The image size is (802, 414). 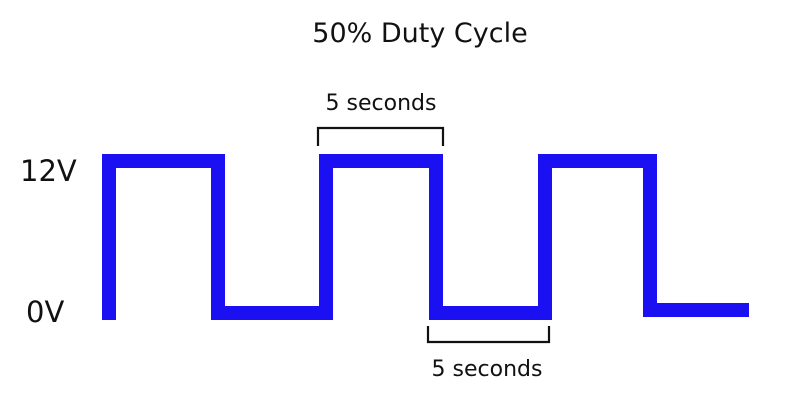 I want to click on low-duration-bracket, so click(x=488, y=335).